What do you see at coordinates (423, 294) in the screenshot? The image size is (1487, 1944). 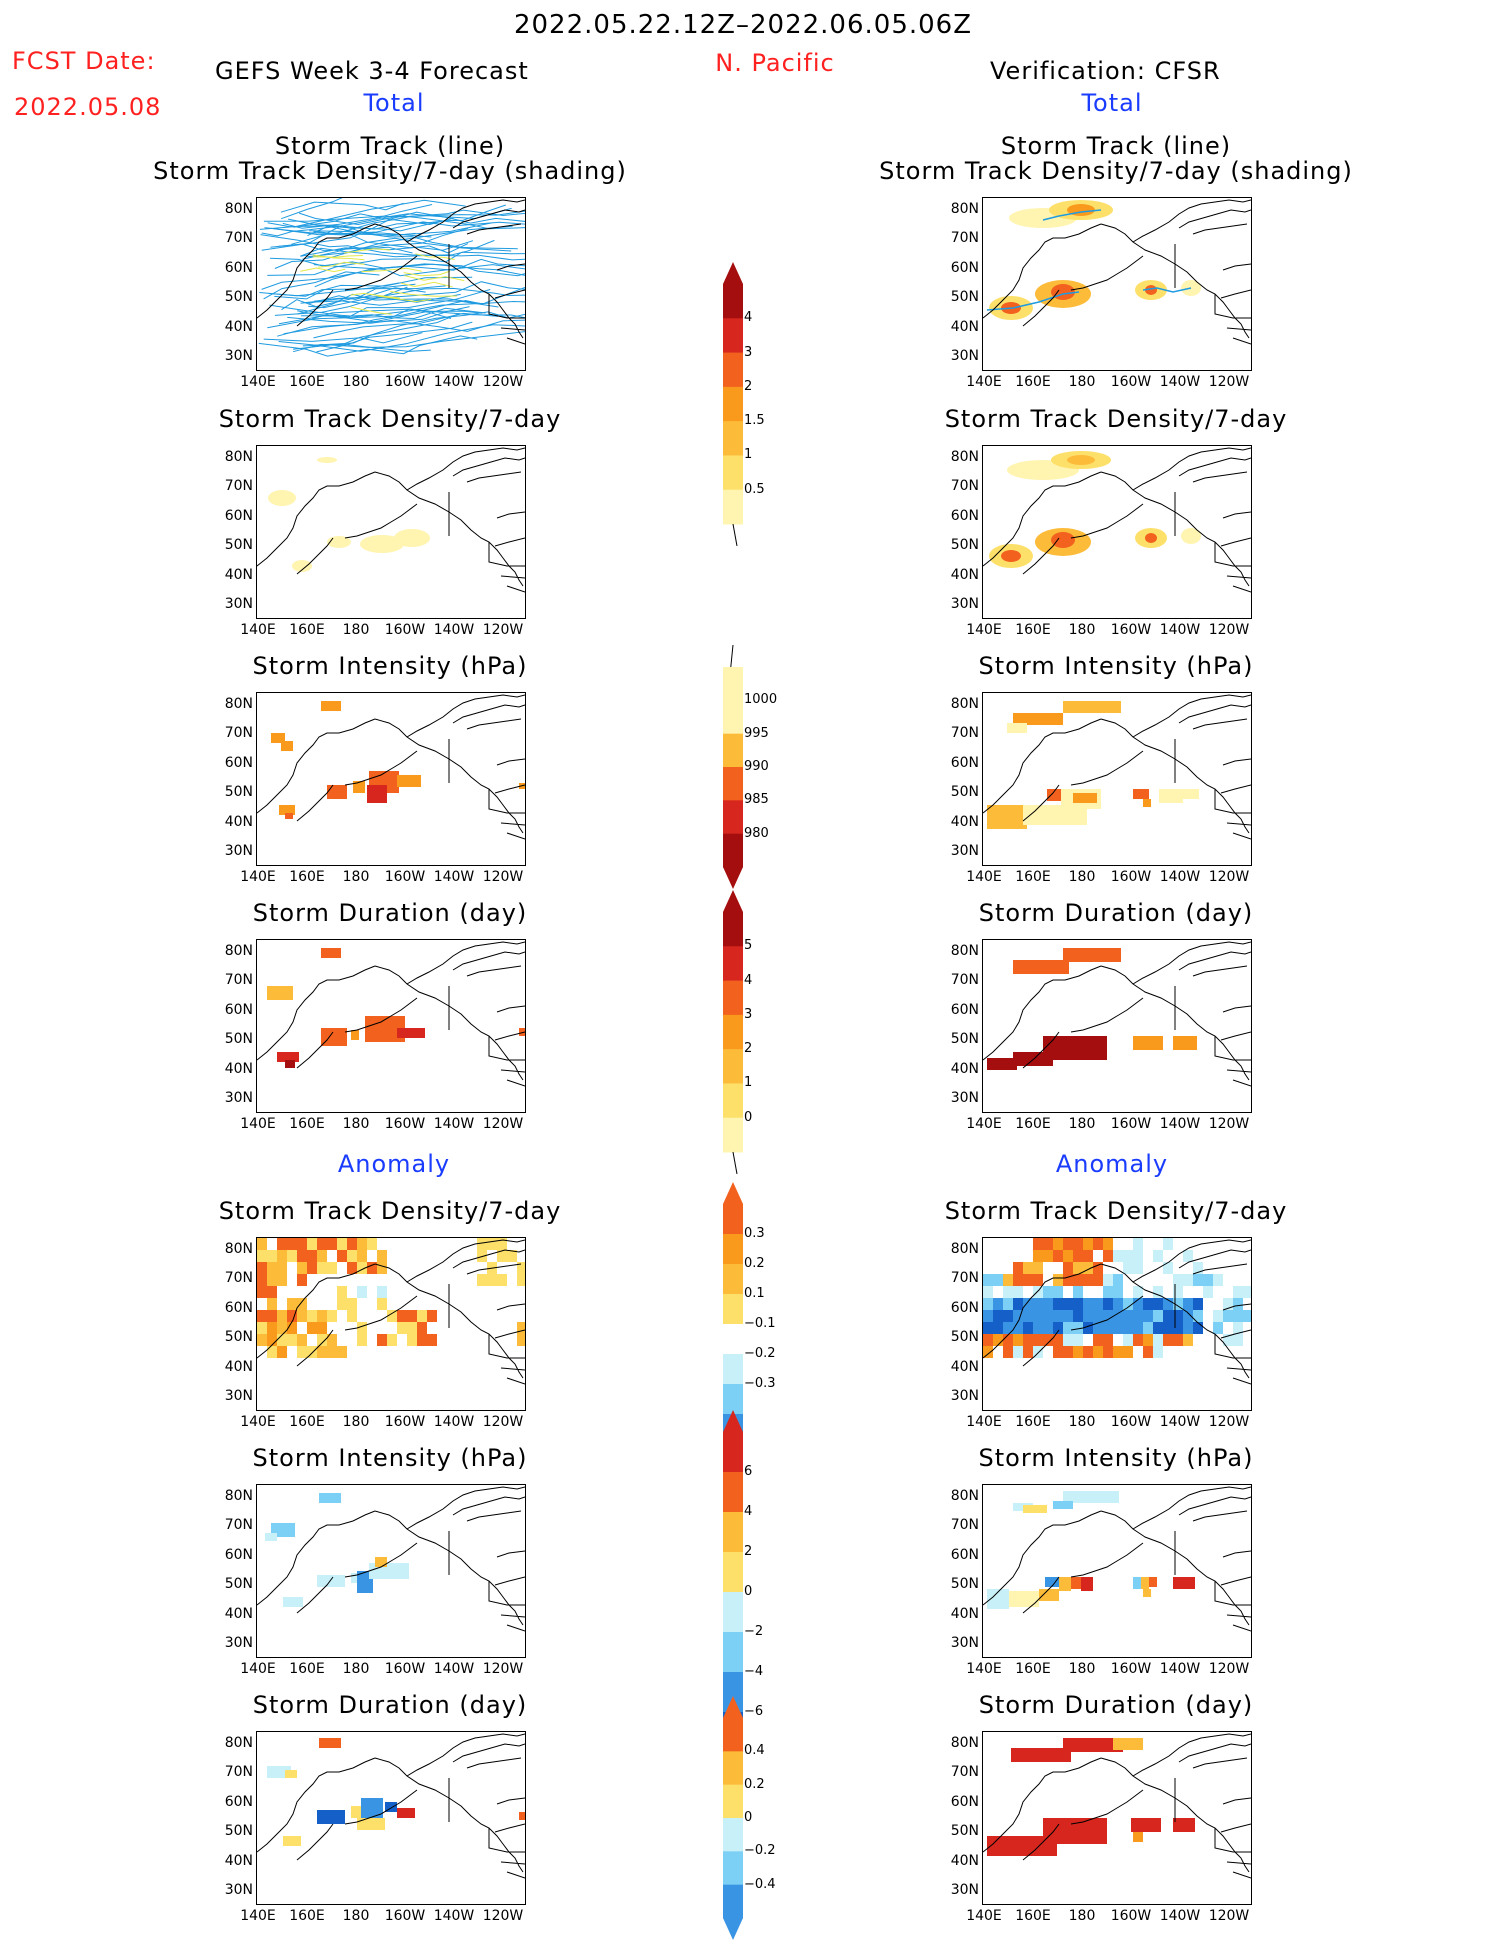 I see `density-contour` at bounding box center [423, 294].